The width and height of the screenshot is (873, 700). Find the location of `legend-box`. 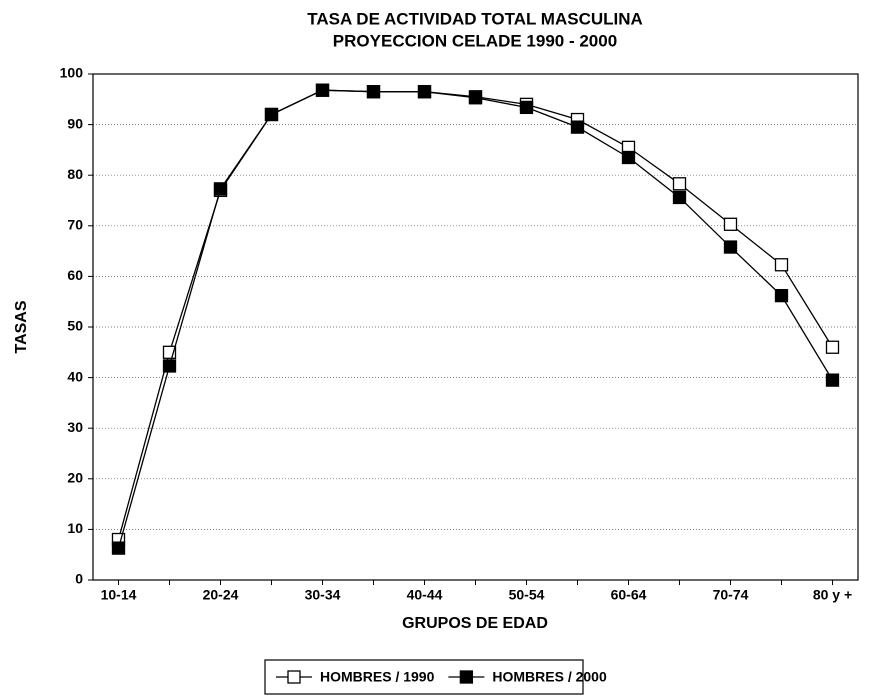

legend-box is located at coordinates (424, 677).